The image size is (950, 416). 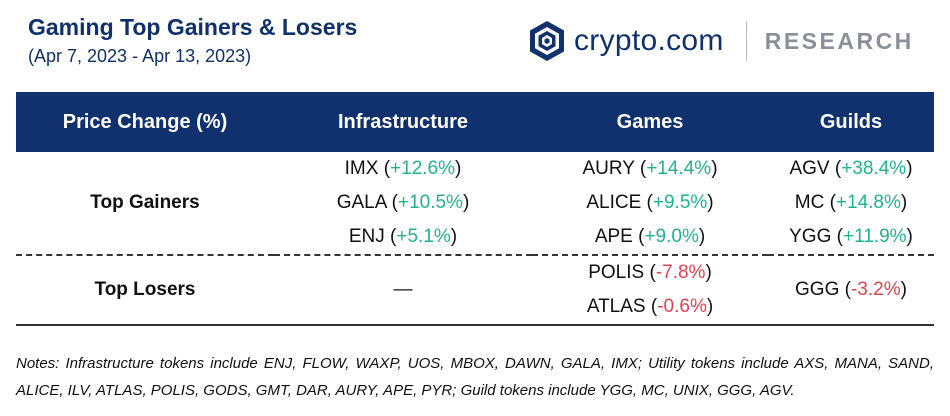 I want to click on token-entry: GGG (-3.2%), so click(x=851, y=289).